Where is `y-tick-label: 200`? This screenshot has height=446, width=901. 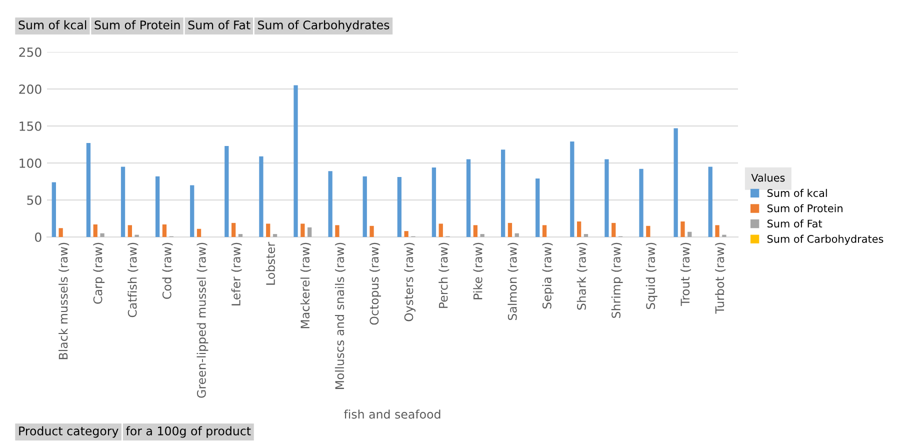 y-tick-label: 200 is located at coordinates (30, 89).